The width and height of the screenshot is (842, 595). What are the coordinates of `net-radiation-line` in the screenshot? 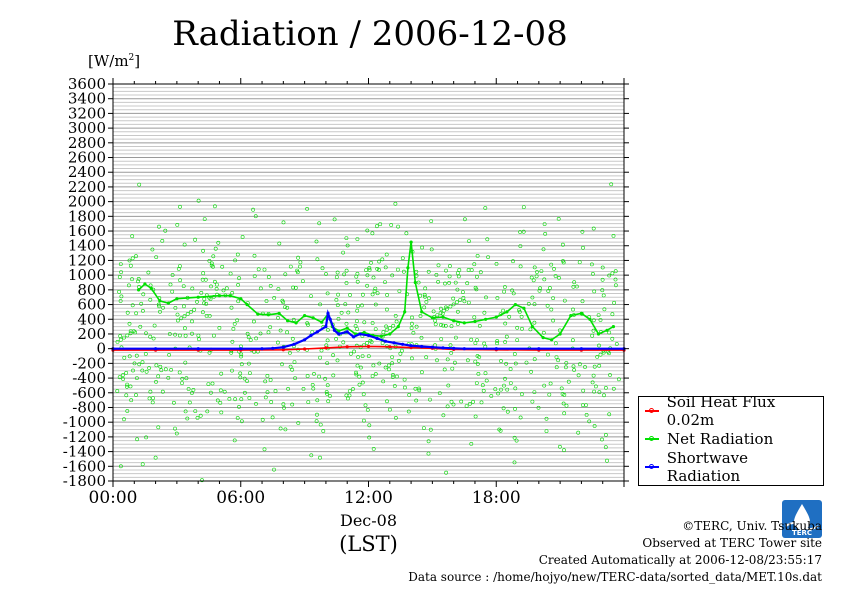 It's located at (376, 291).